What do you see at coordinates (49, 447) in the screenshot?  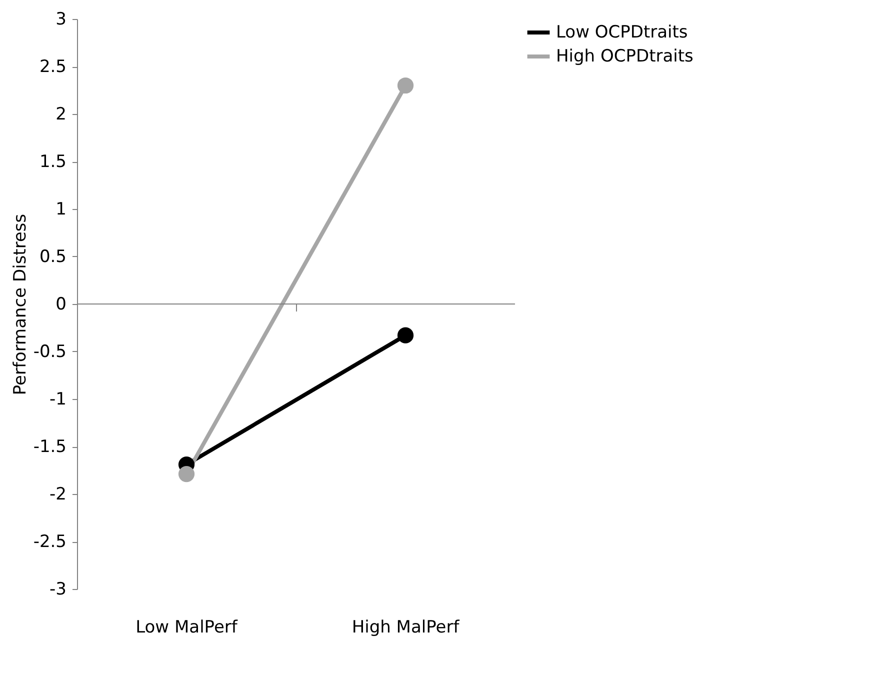 I see `y-tick-label: -1.5` at bounding box center [49, 447].